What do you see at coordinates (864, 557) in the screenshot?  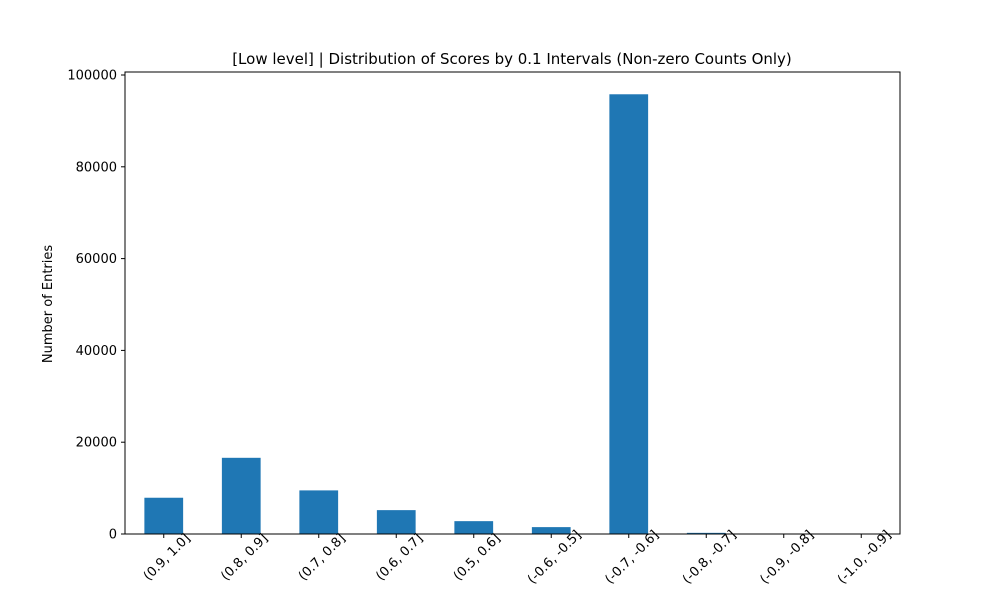 I see `x-tick-label: (-1.0, -0.9]` at bounding box center [864, 557].